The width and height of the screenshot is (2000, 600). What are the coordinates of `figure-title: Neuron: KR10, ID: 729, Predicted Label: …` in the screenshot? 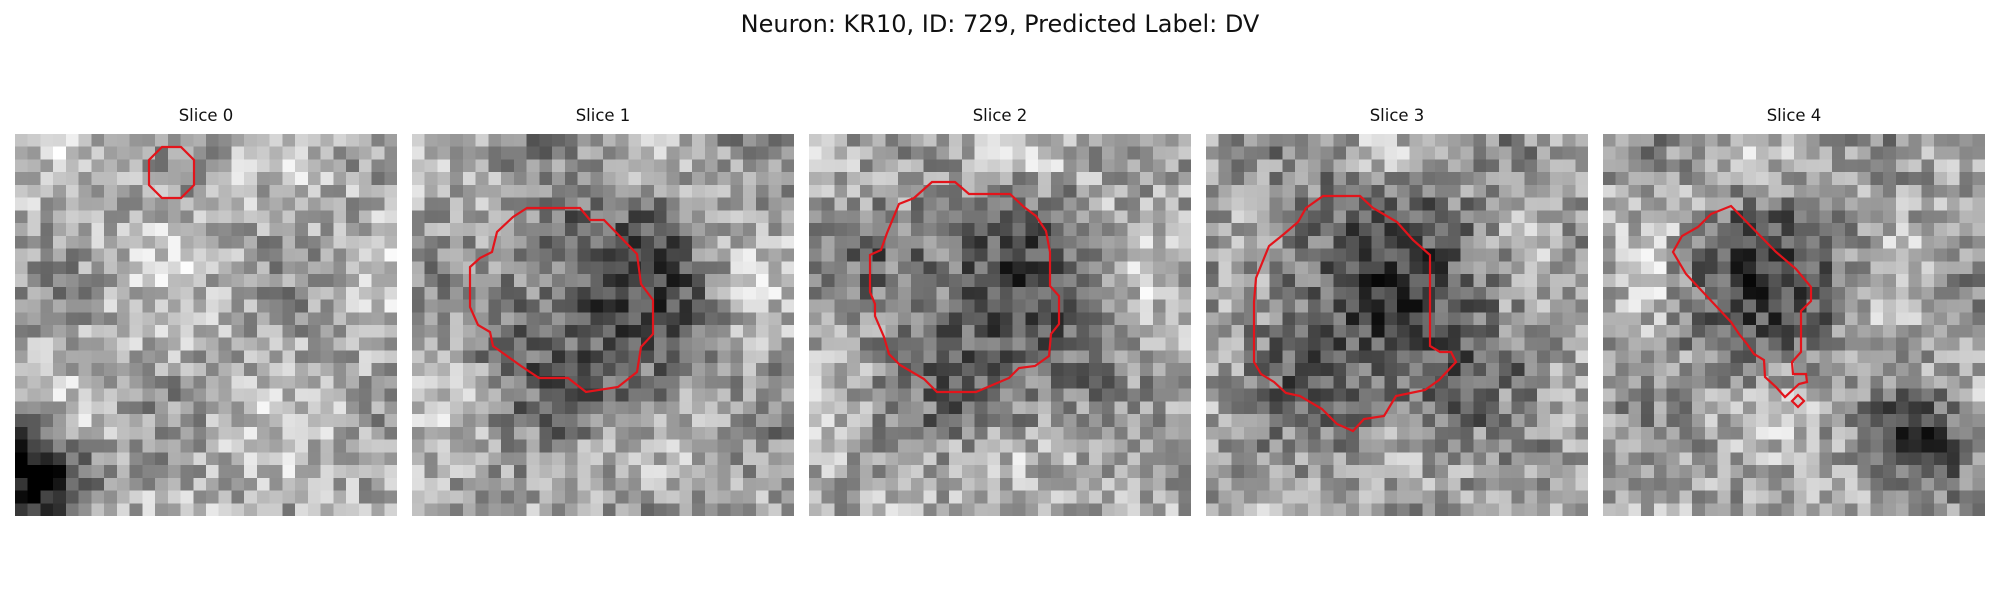 It's located at (1000, 24).